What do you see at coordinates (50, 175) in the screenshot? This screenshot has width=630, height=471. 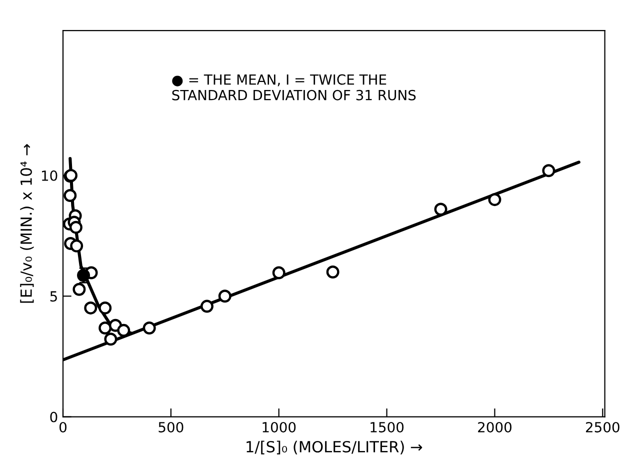 I see `y-tick-label: 10` at bounding box center [50, 175].